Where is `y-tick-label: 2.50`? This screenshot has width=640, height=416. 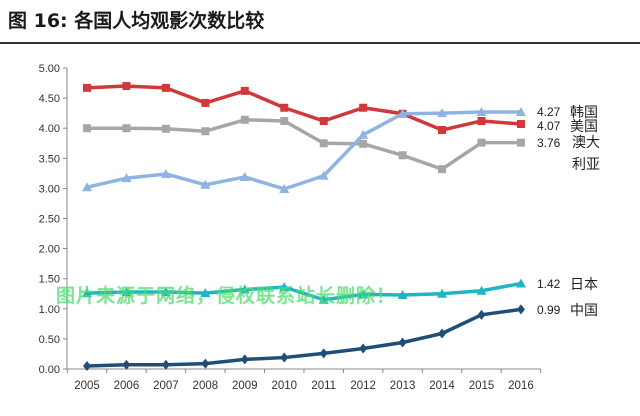
y-tick-label: 2.50 is located at coordinates (49, 220).